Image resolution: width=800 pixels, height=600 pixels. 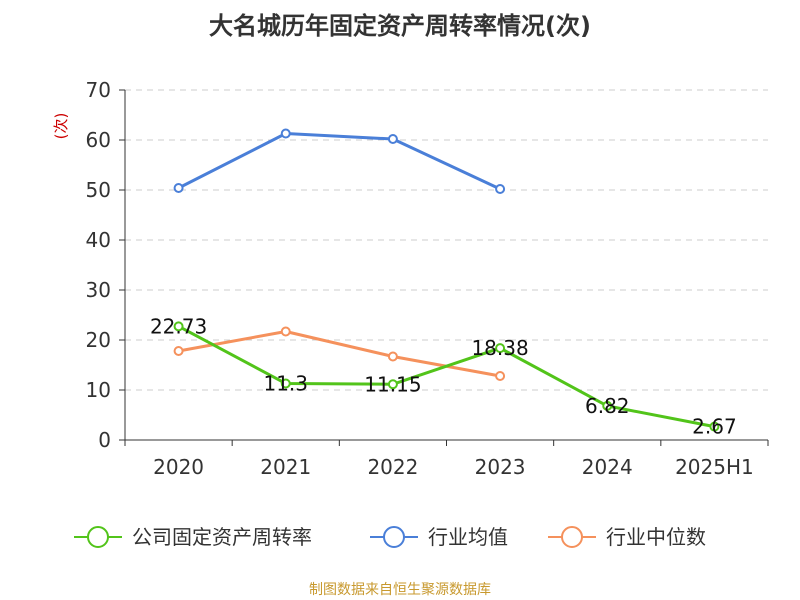 What do you see at coordinates (98, 390) in the screenshot?
I see `y-tick-label: 10` at bounding box center [98, 390].